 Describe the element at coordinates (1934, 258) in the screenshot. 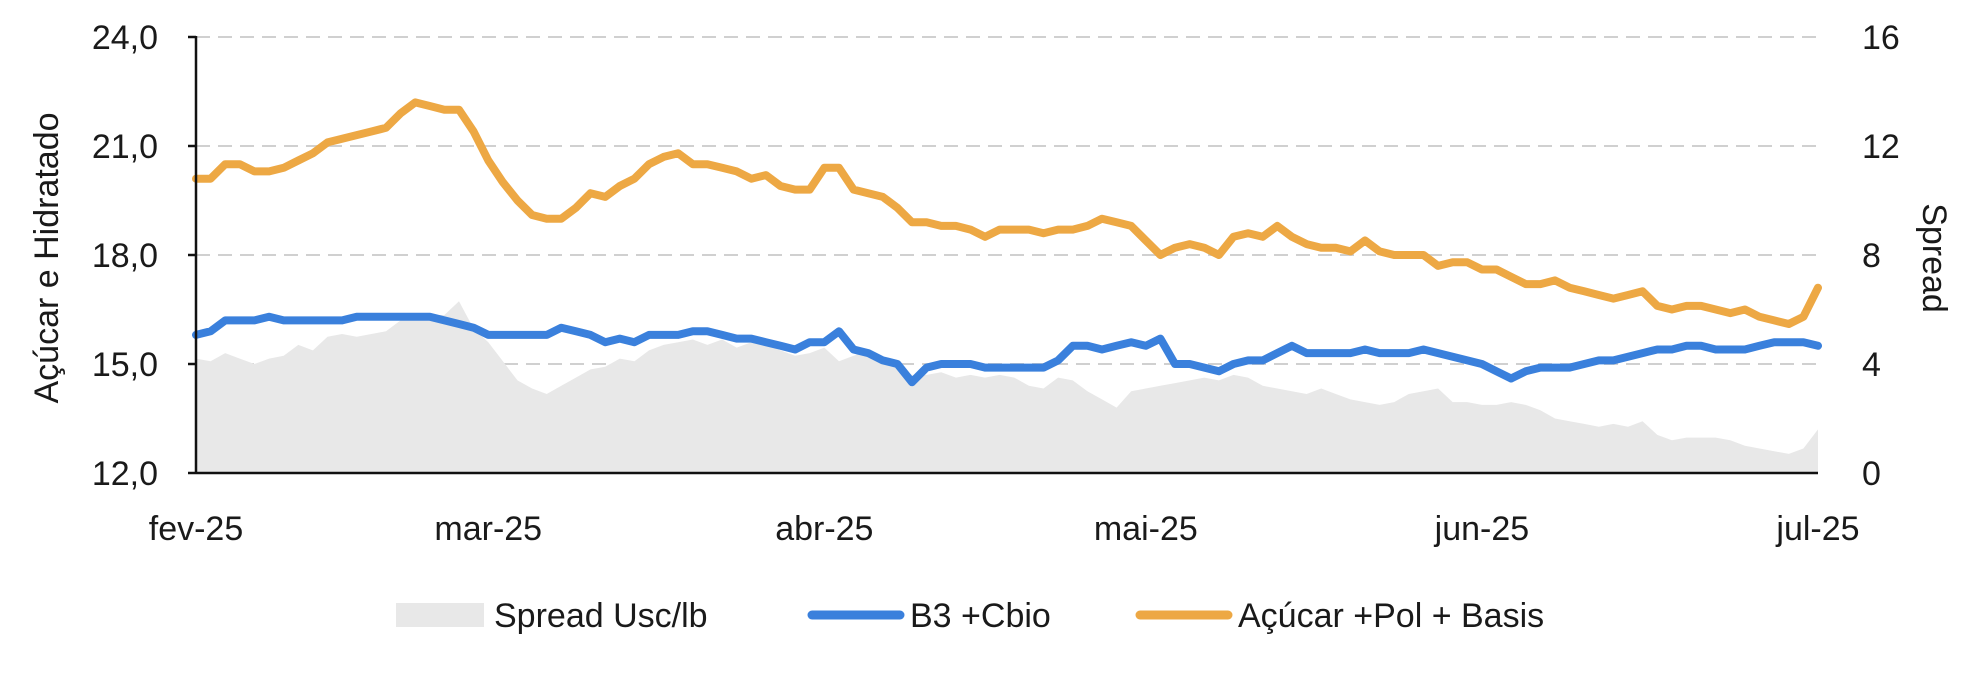

I see `y-axis-right-title: Spread` at that location.